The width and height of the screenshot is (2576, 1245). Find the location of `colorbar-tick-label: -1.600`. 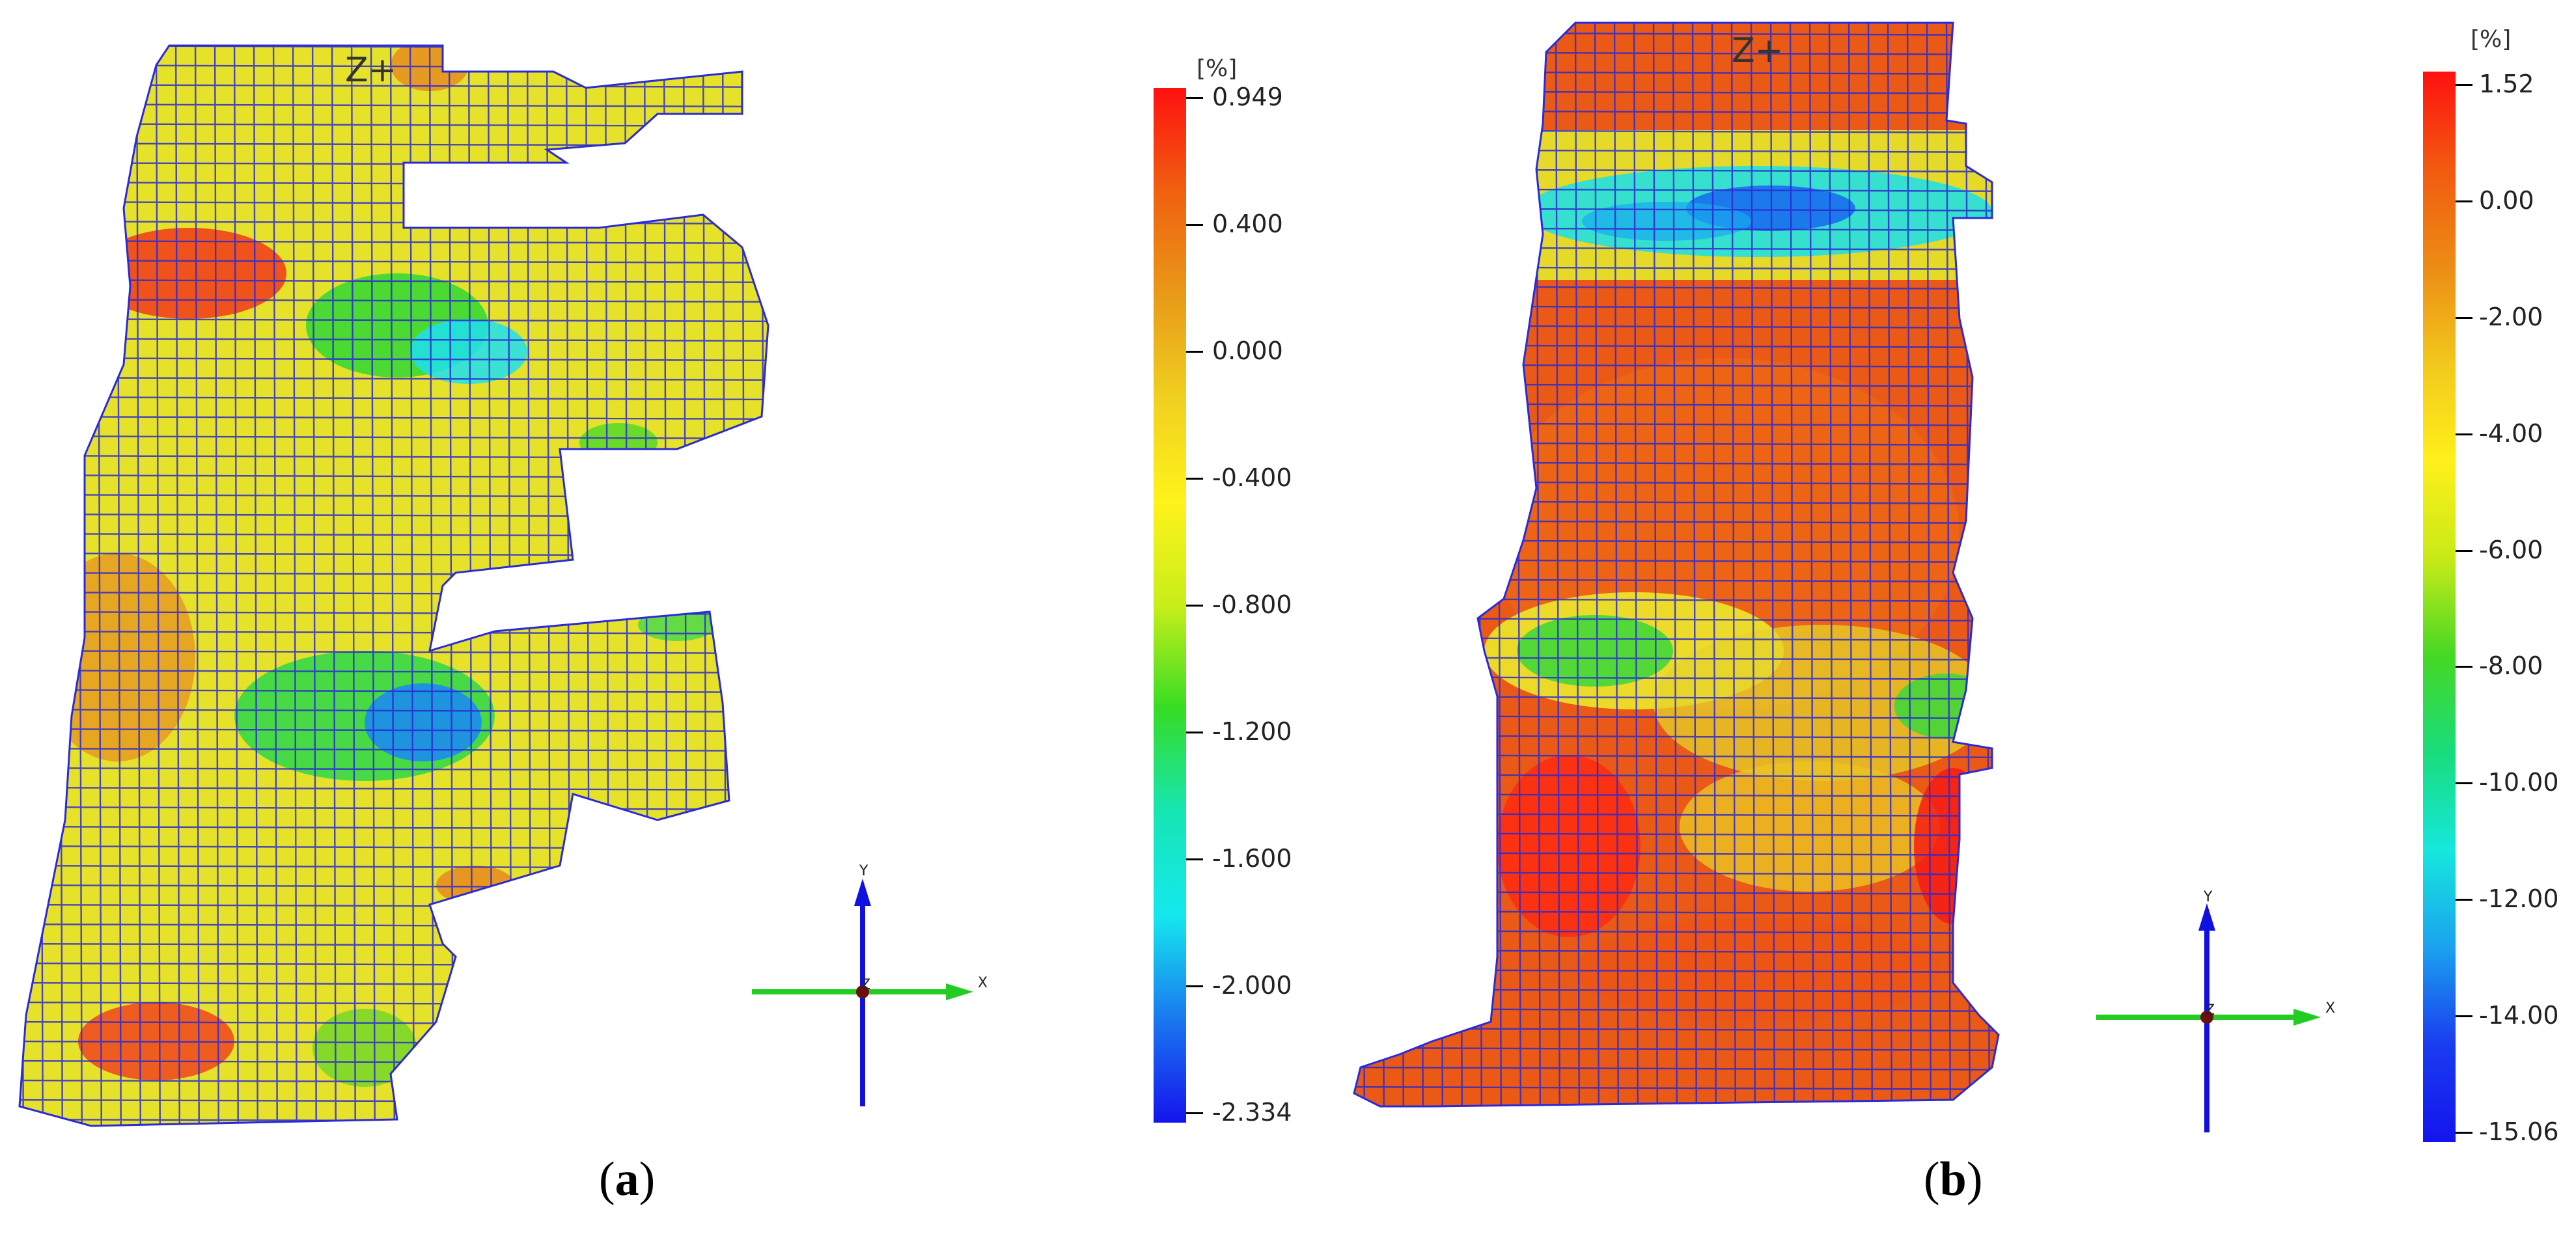

colorbar-tick-label: -1.600 is located at coordinates (1252, 858).